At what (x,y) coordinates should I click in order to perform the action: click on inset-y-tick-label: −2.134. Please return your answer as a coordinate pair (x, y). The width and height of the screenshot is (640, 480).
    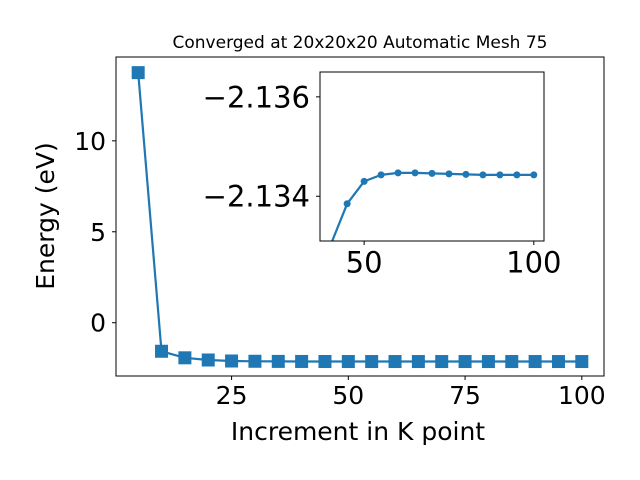
    Looking at the image, I should click on (256, 197).